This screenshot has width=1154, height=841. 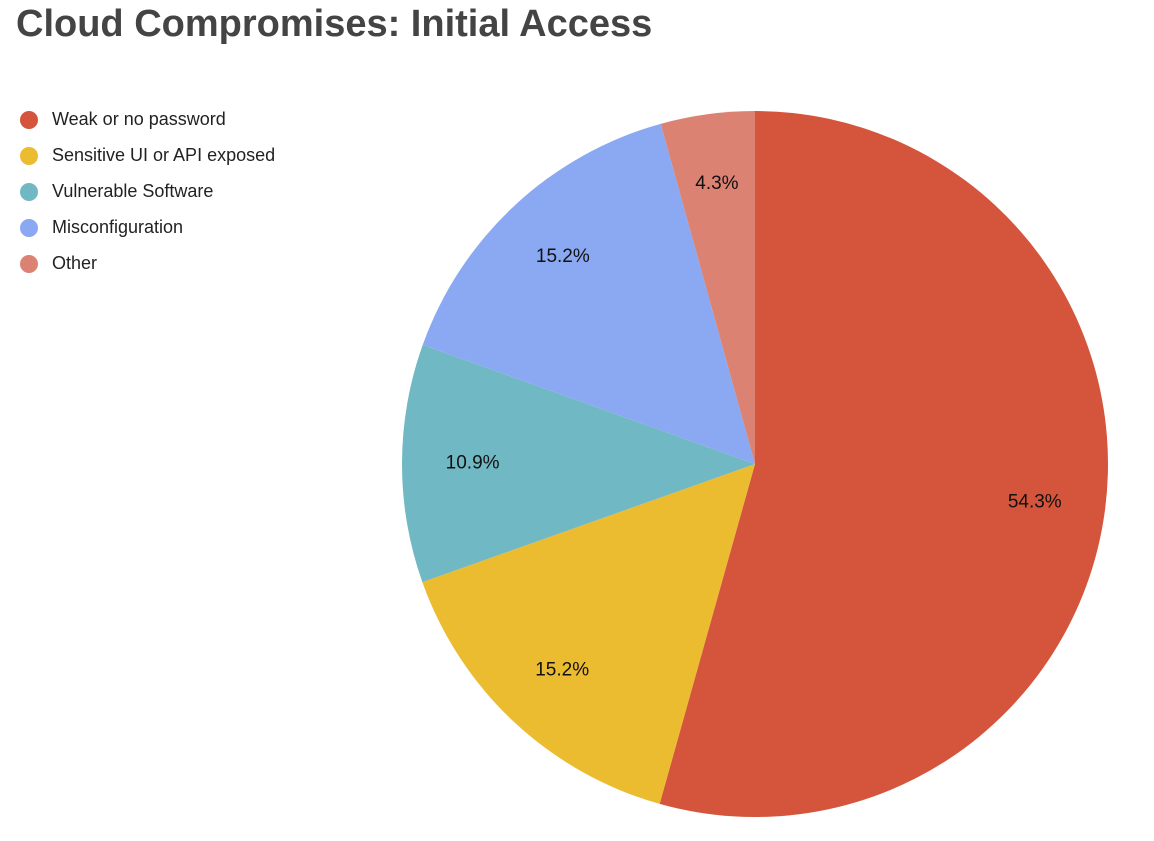 What do you see at coordinates (132, 191) in the screenshot?
I see `legend-label: Vulnerable Software` at bounding box center [132, 191].